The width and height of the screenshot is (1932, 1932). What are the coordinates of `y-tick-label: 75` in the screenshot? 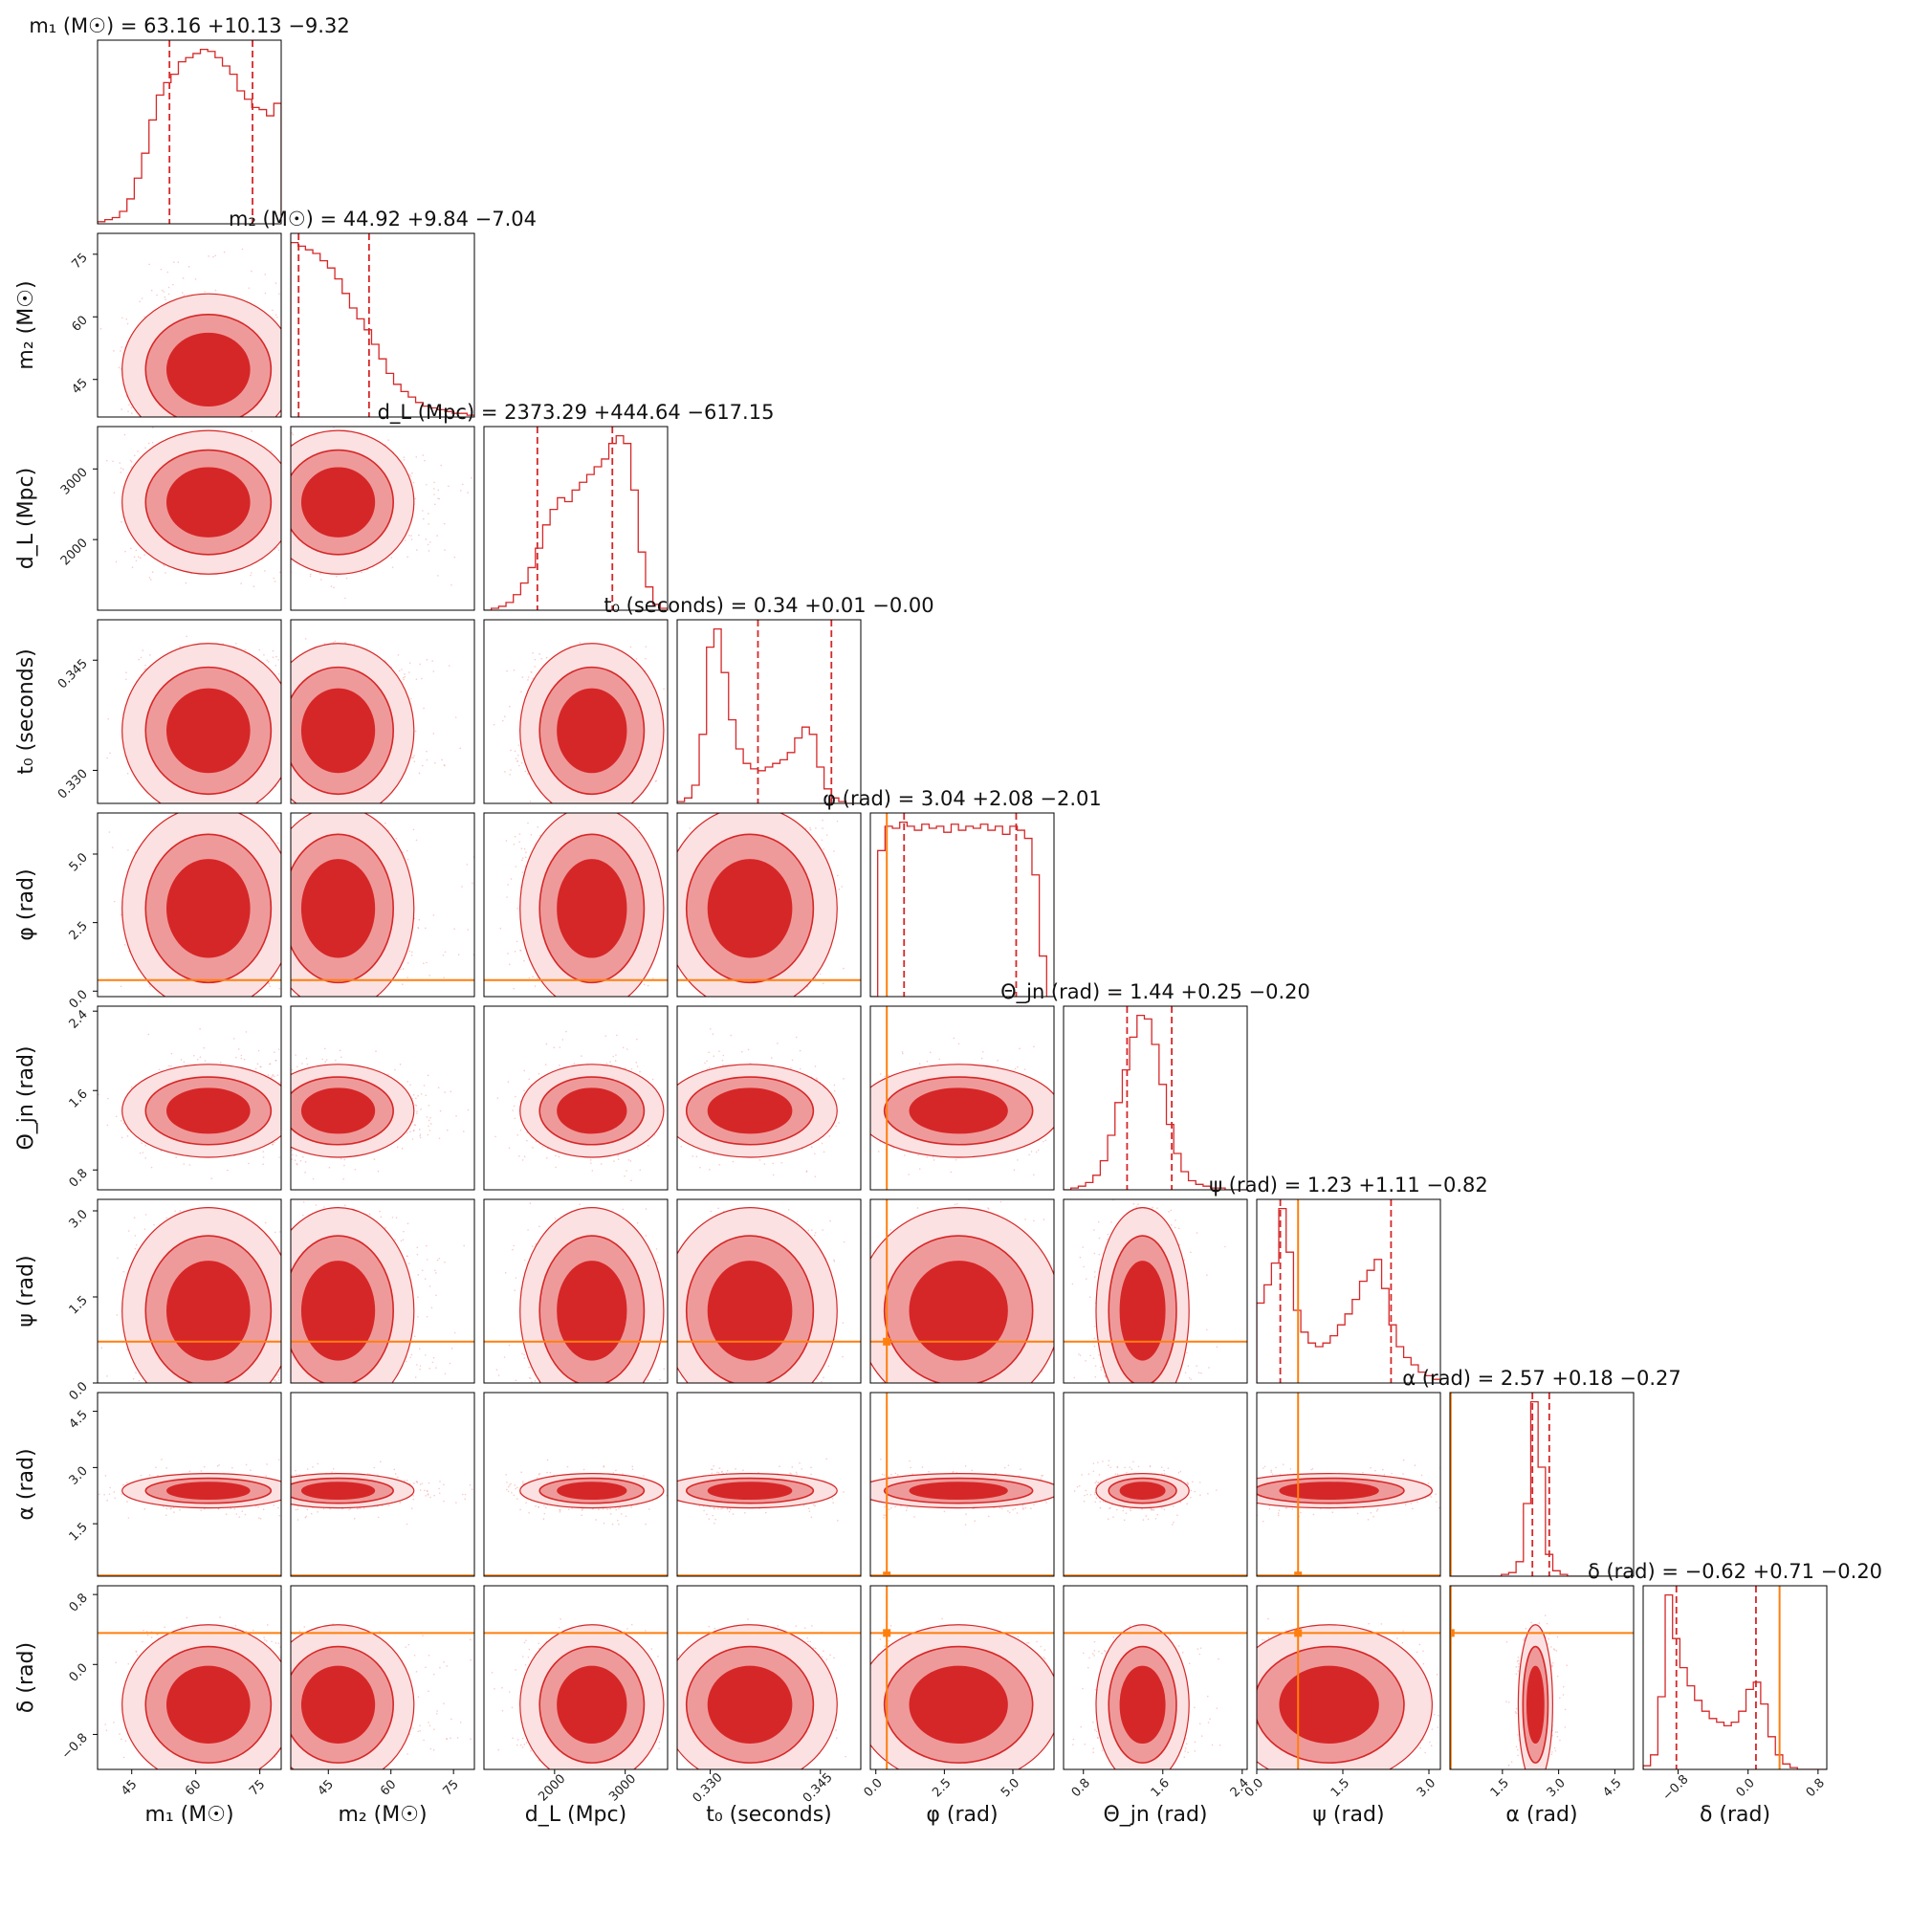 It's located at (80, 261).